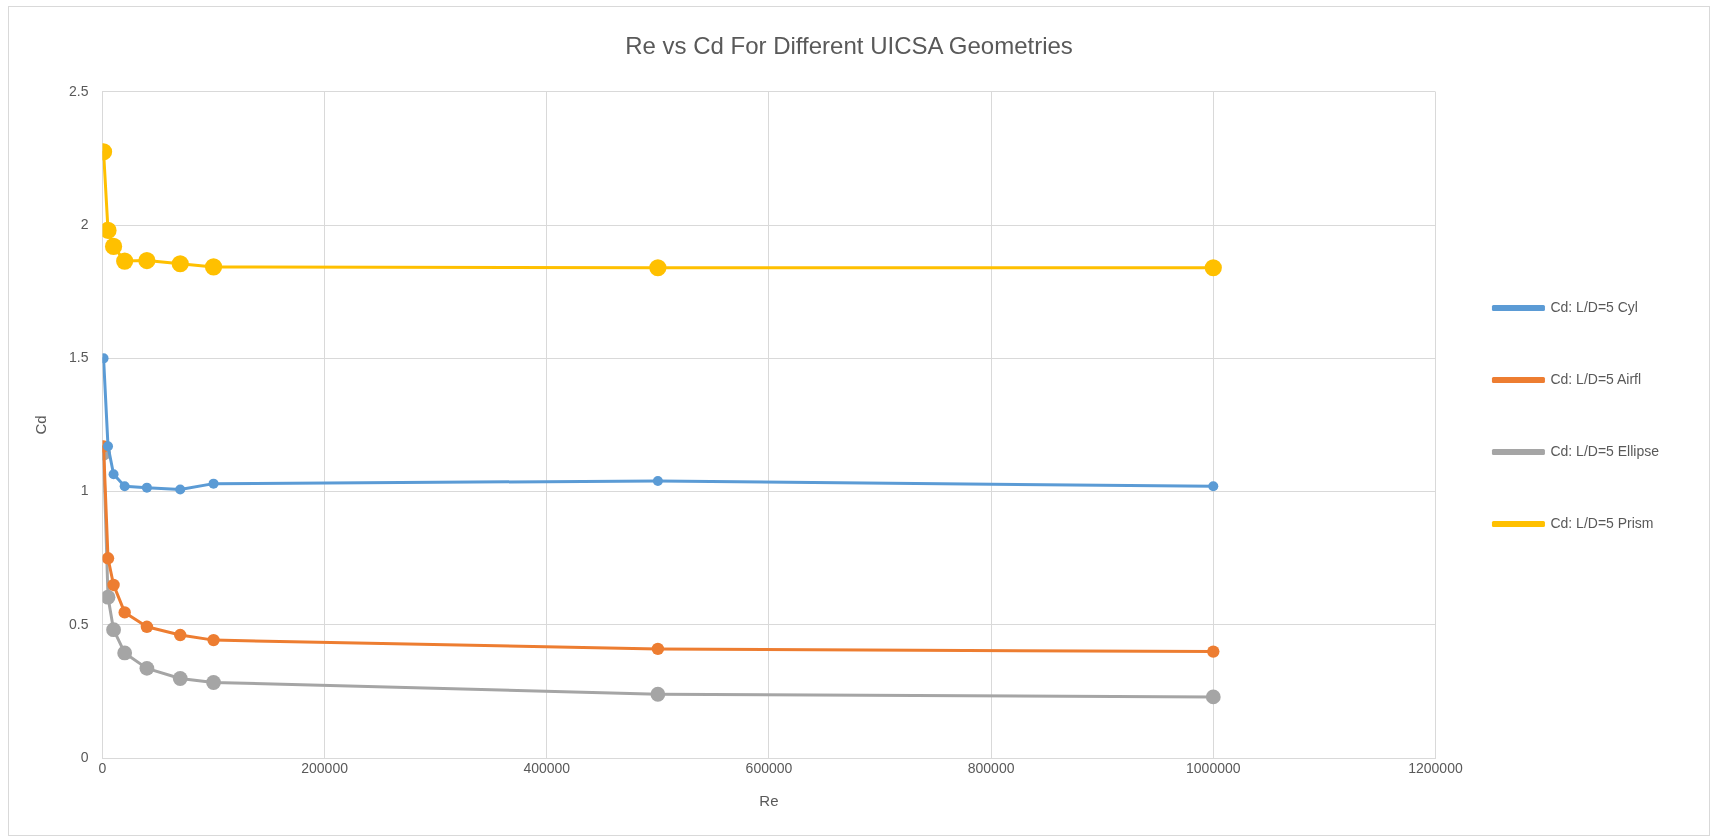 The height and width of the screenshot is (840, 1719). What do you see at coordinates (84, 490) in the screenshot?
I see `y-tick-label: 1` at bounding box center [84, 490].